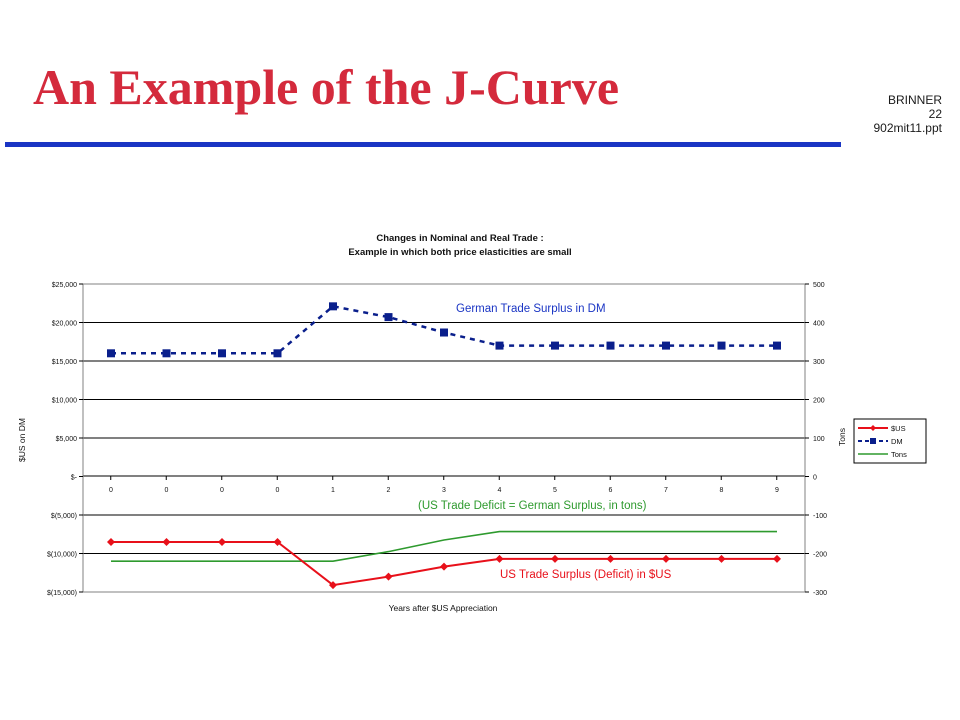  I want to click on left-tick-label: $(5,000), so click(64, 516).